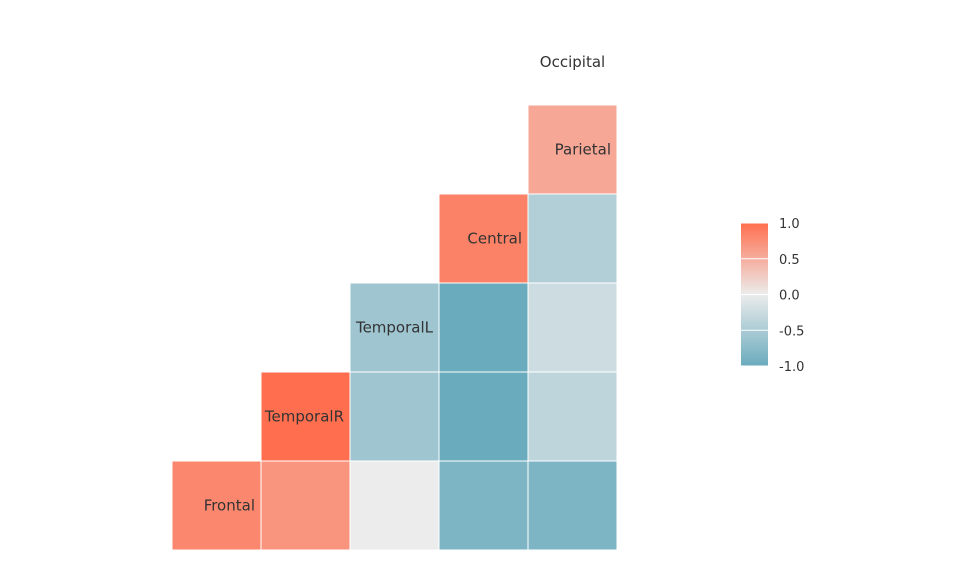  What do you see at coordinates (572, 238) in the screenshot?
I see `heatmap-cell-central-parietal` at bounding box center [572, 238].